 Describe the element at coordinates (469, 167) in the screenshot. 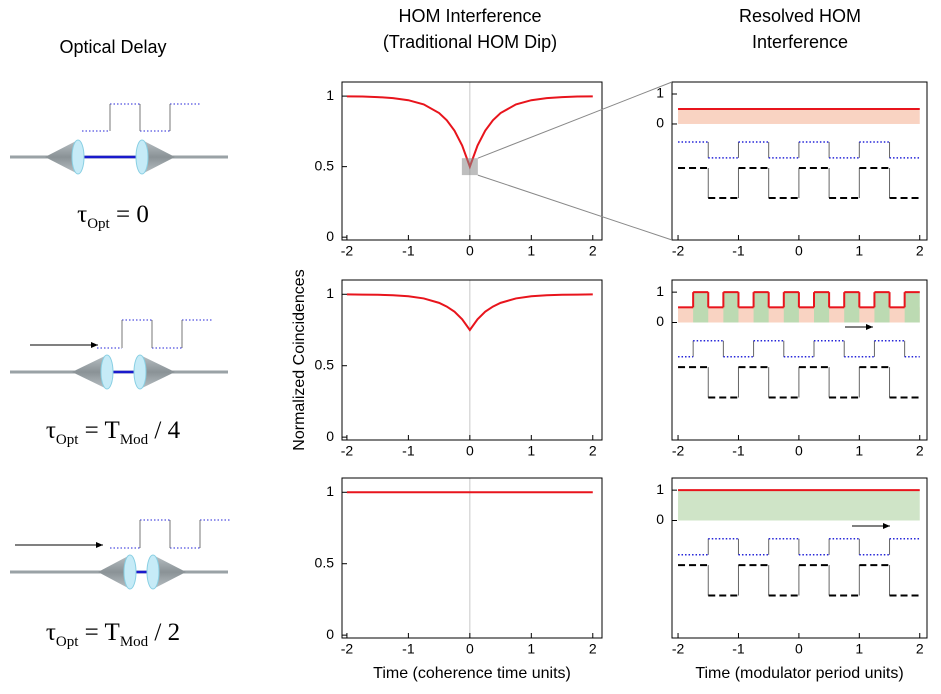

I see `zoom-box` at that location.